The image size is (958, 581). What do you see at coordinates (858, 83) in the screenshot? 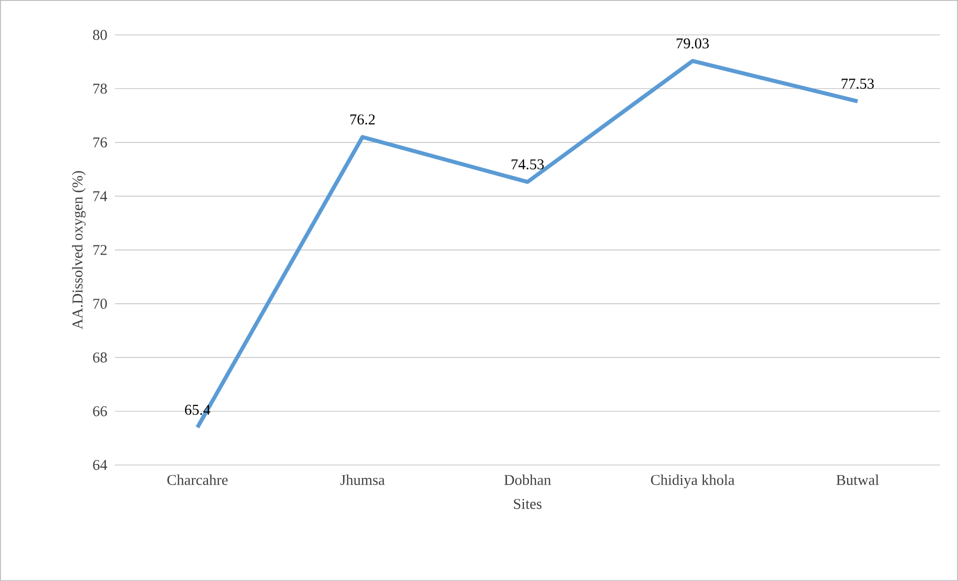
I see `data-label: 77.53` at bounding box center [858, 83].